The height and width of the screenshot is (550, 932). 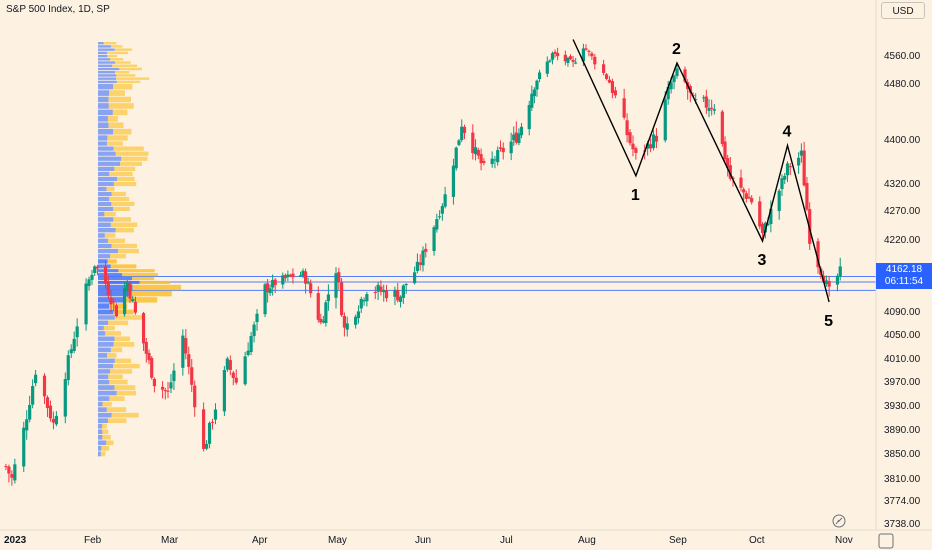 I want to click on time-tick-label: Jun, so click(x=423, y=540).